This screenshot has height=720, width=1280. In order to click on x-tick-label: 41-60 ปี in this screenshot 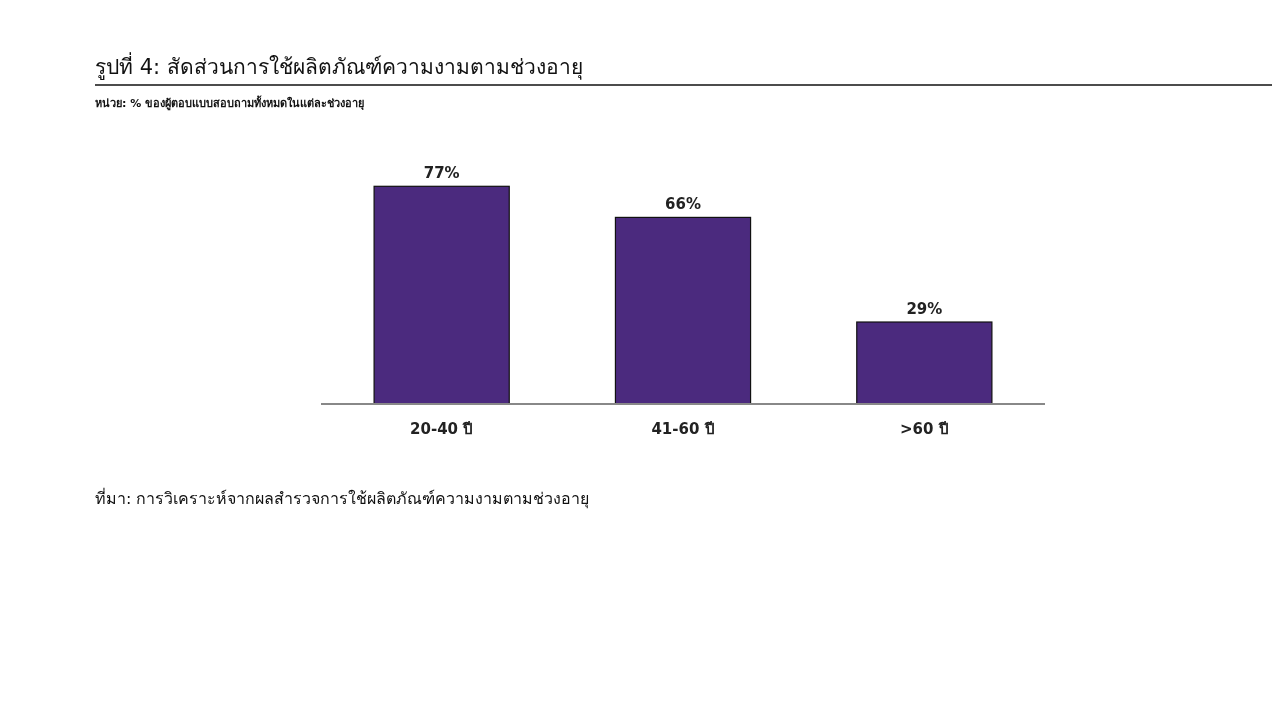, I will do `click(683, 429)`.